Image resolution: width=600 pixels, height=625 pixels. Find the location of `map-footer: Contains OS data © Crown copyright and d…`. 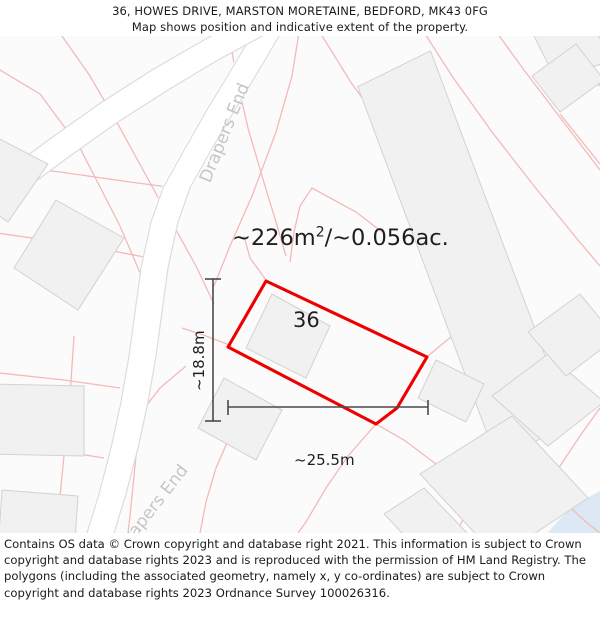

map-footer: Contains OS data © Crown copyright and d… is located at coordinates (300, 579).